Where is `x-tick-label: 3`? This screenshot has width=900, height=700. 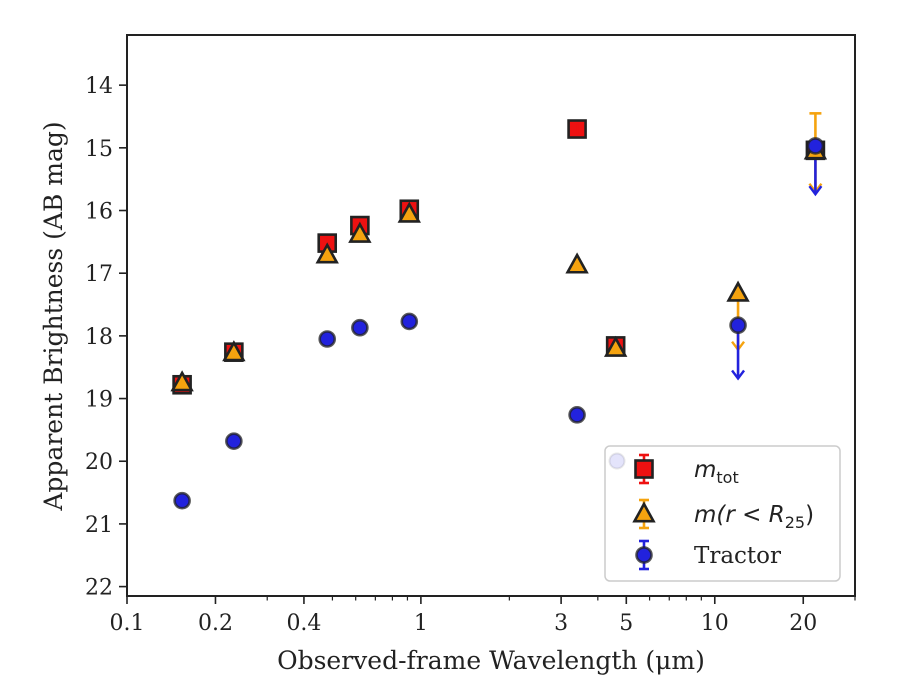
x-tick-label: 3 is located at coordinates (561, 623).